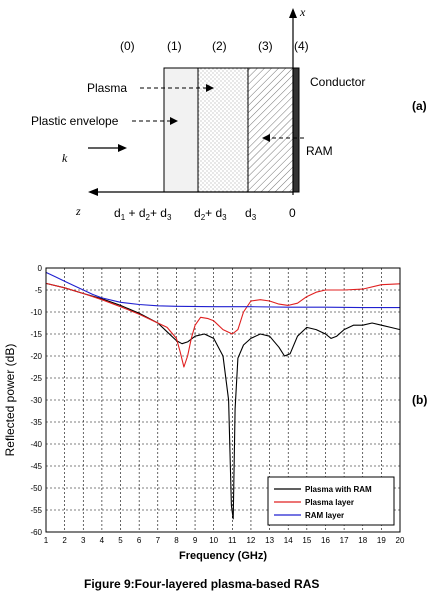  Describe the element at coordinates (210, 214) in the screenshot. I see `z-pos-d2-d3: d2+ d3` at that location.